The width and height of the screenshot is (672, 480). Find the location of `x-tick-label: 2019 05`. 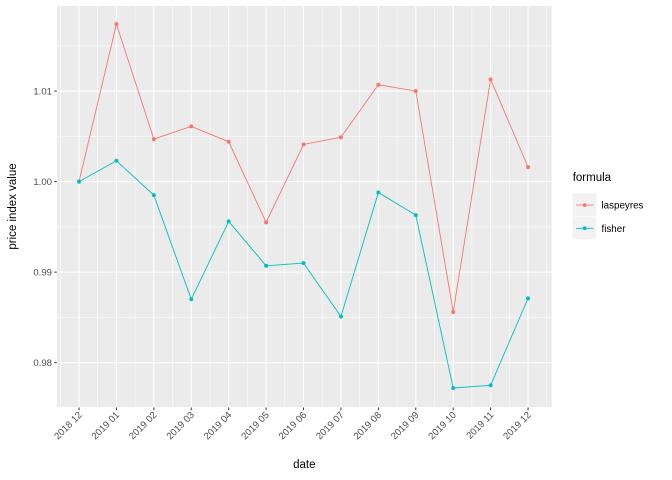

x-tick-label: 2019 05 is located at coordinates (255, 426).